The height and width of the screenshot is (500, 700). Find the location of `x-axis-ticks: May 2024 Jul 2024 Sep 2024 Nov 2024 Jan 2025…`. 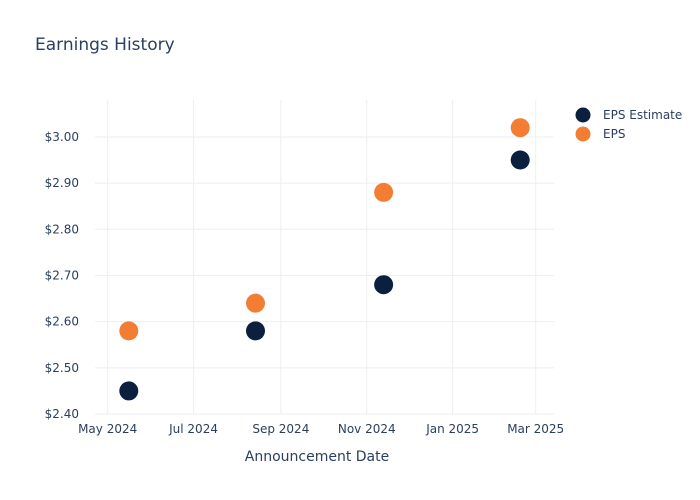

x-axis-ticks: May 2024 Jul 2024 Sep 2024 Nov 2024 Jan 2025… is located at coordinates (321, 429).